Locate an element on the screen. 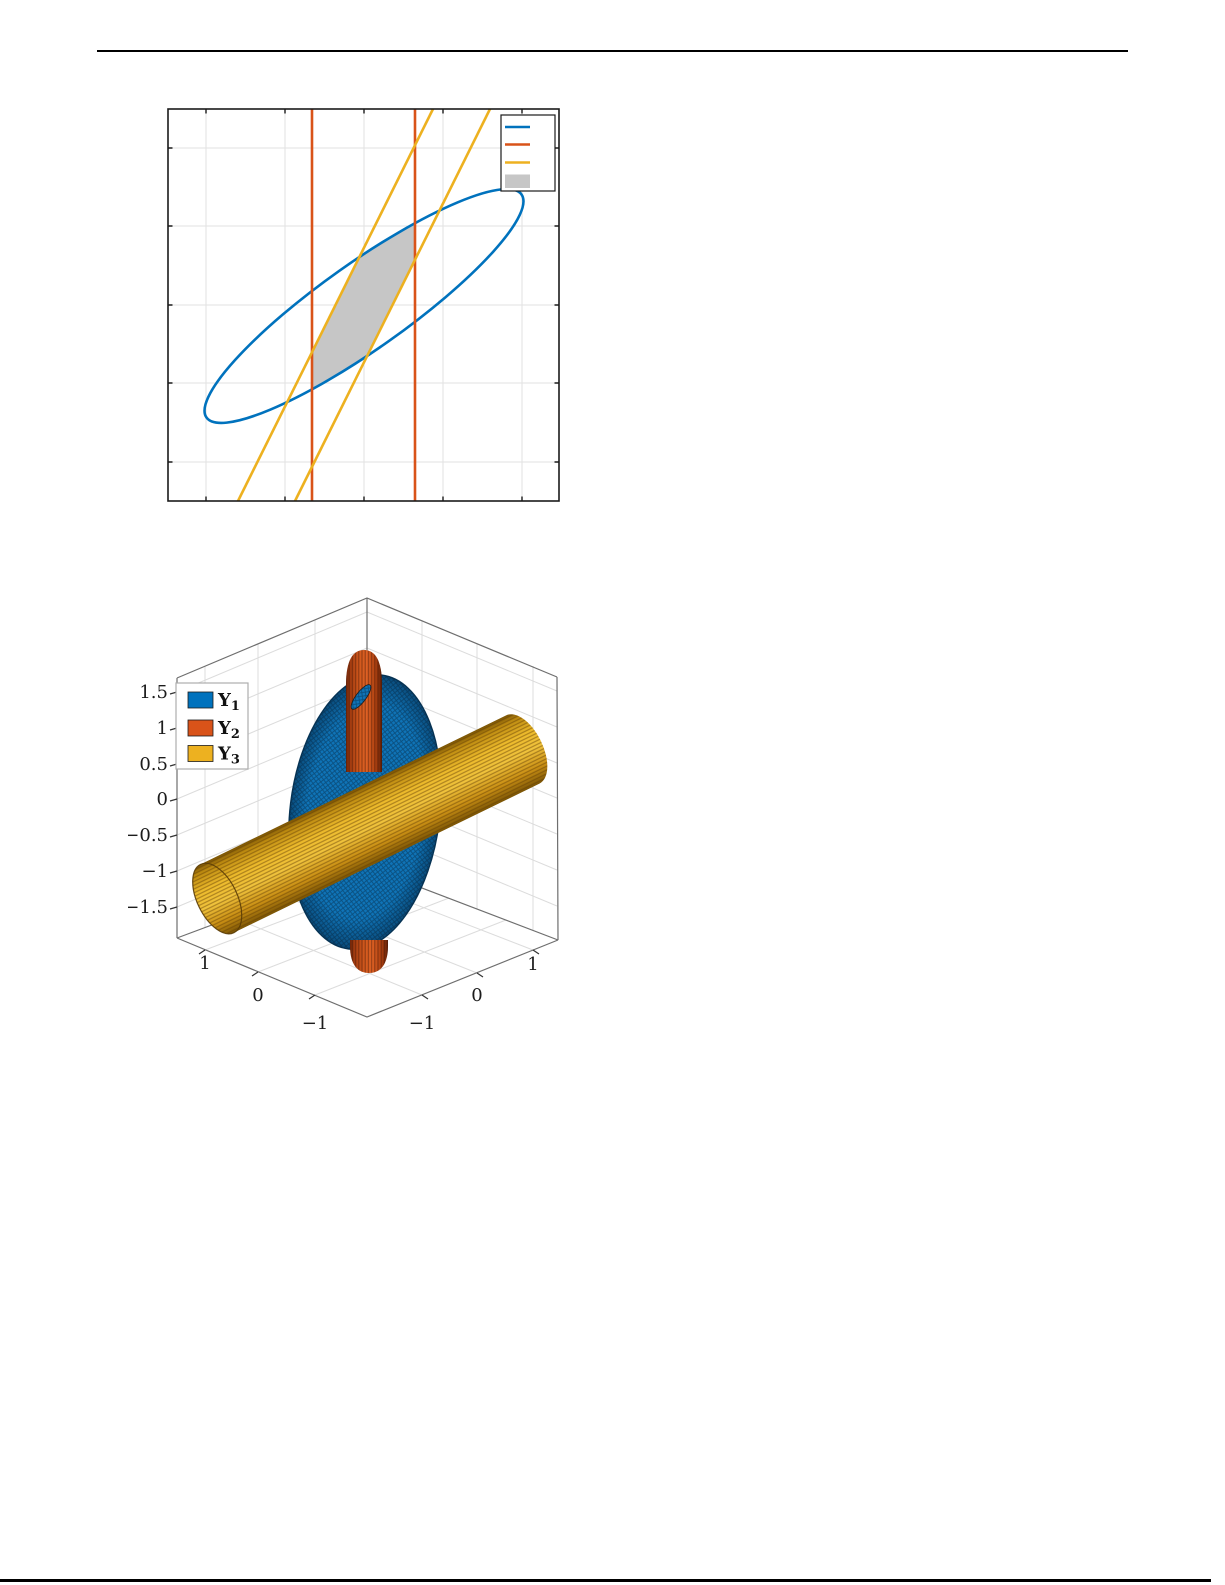  axes-tick-marks is located at coordinates (363, 305).